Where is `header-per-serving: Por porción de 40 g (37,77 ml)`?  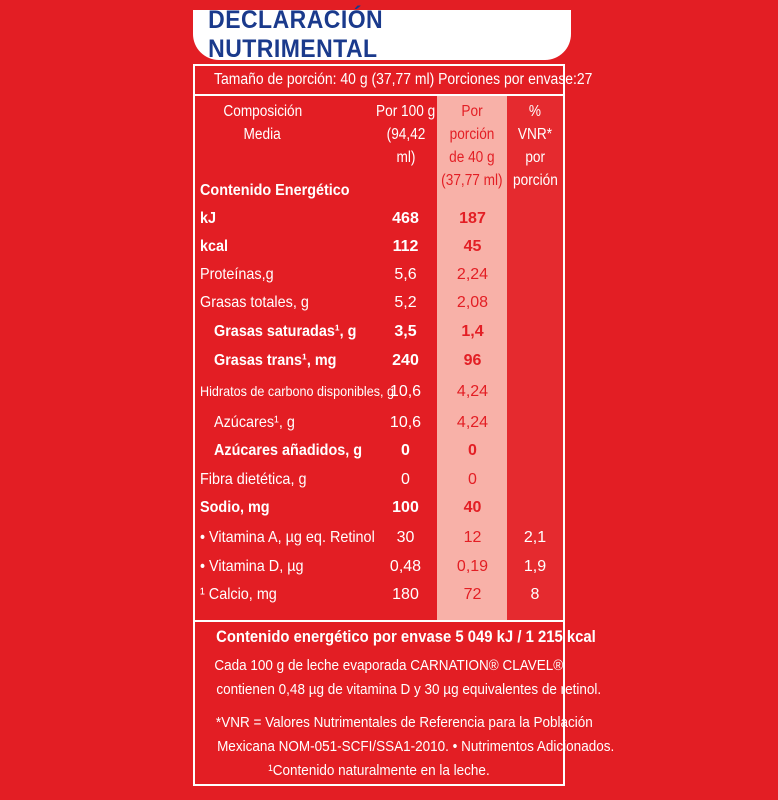
header-per-serving: Por porción de 40 g (37,77 ml) is located at coordinates (472, 146).